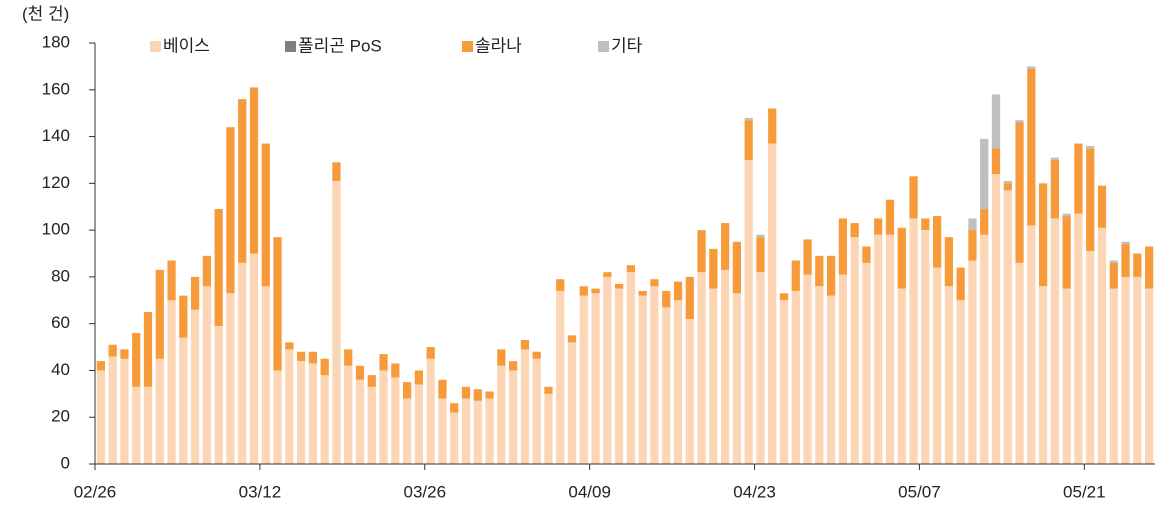 Image resolution: width=1168 pixels, height=505 pixels. Describe the element at coordinates (56, 41) in the screenshot. I see `y-tick-label: 180` at that location.